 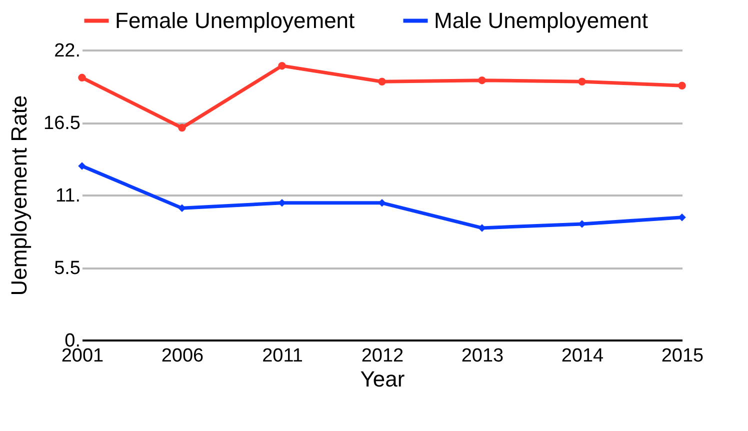 What do you see at coordinates (541, 20) in the screenshot?
I see `legend-label: Male Unemployement` at bounding box center [541, 20].